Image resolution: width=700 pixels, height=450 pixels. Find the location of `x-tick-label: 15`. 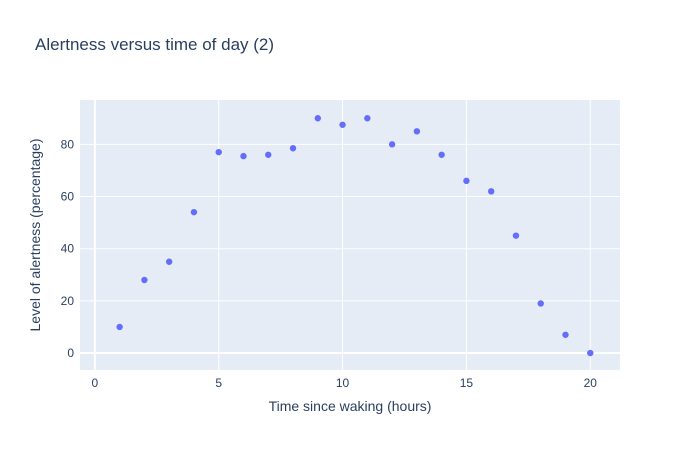

x-tick-label: 15 is located at coordinates (467, 383).